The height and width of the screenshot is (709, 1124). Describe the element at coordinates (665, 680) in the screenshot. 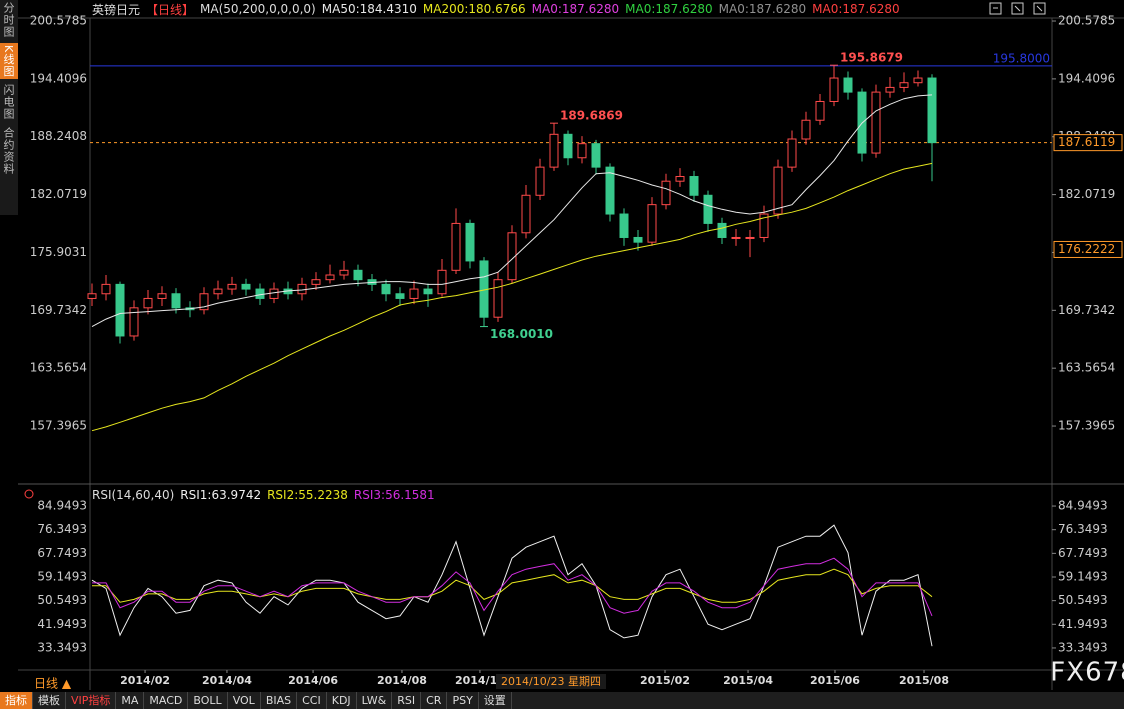

I see `x-tick-label: 2015/02` at that location.